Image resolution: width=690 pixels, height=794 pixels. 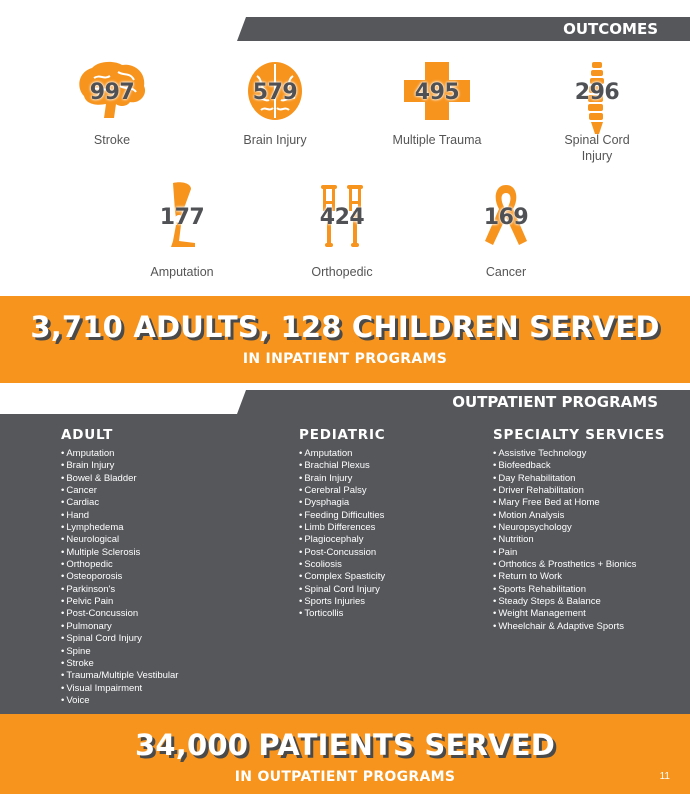 I want to click on crutches-icon, so click(x=342, y=216).